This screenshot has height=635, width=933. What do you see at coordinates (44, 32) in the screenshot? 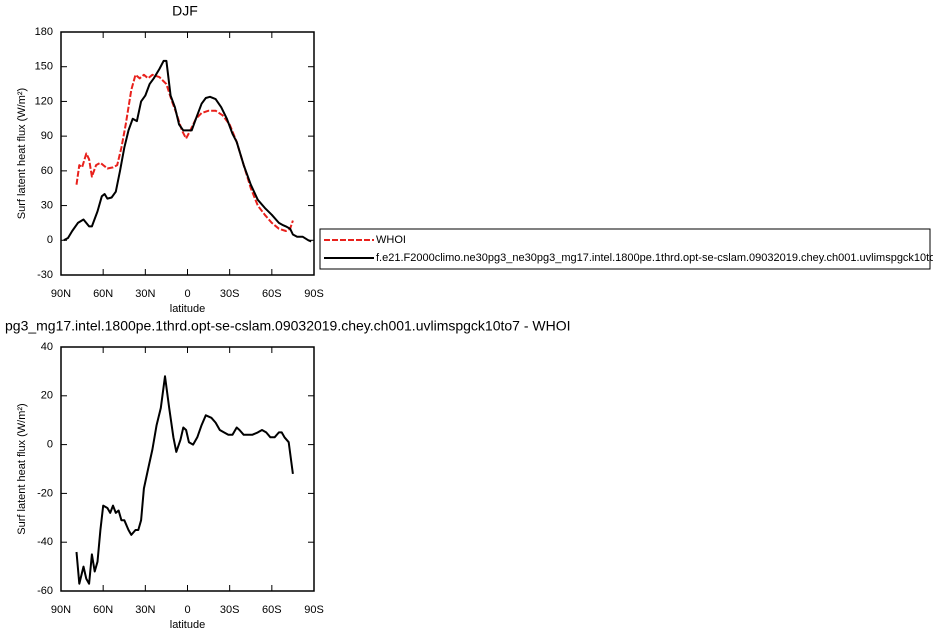
I see `y-tick-label: 180` at bounding box center [44, 32].